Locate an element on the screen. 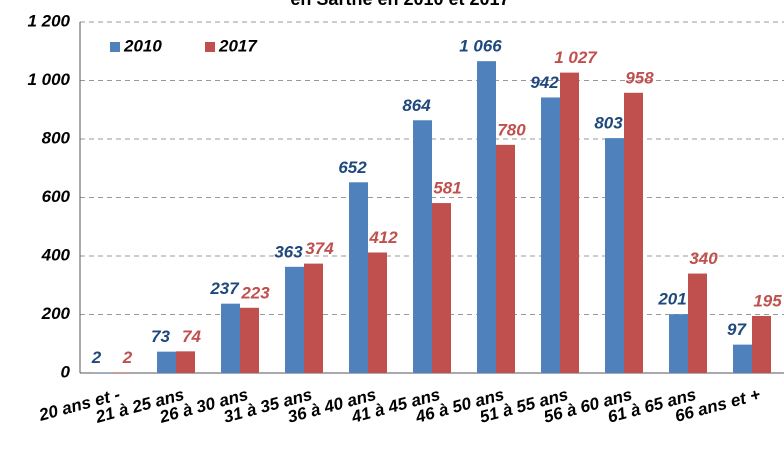  value-label: 864 is located at coordinates (416, 105).